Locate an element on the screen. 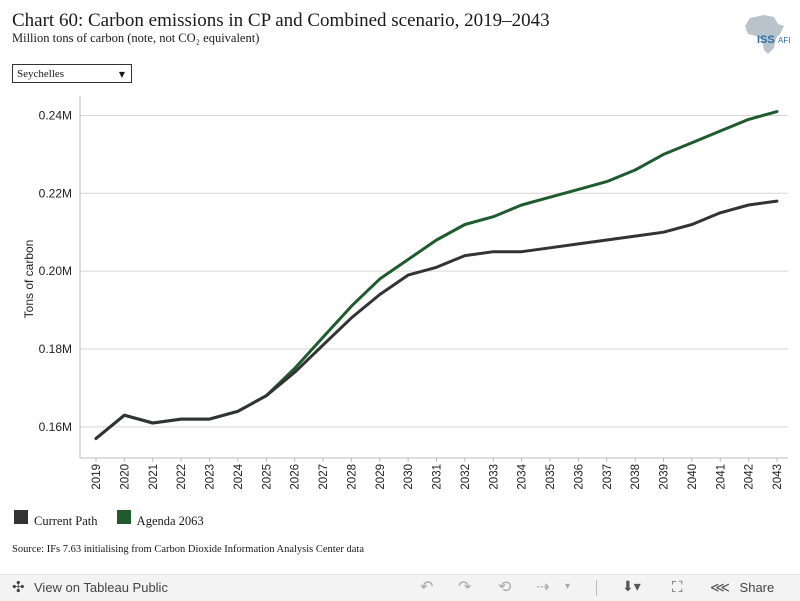 Image resolution: width=800 pixels, height=601 pixels. x-tick-label: 2029 is located at coordinates (381, 477).